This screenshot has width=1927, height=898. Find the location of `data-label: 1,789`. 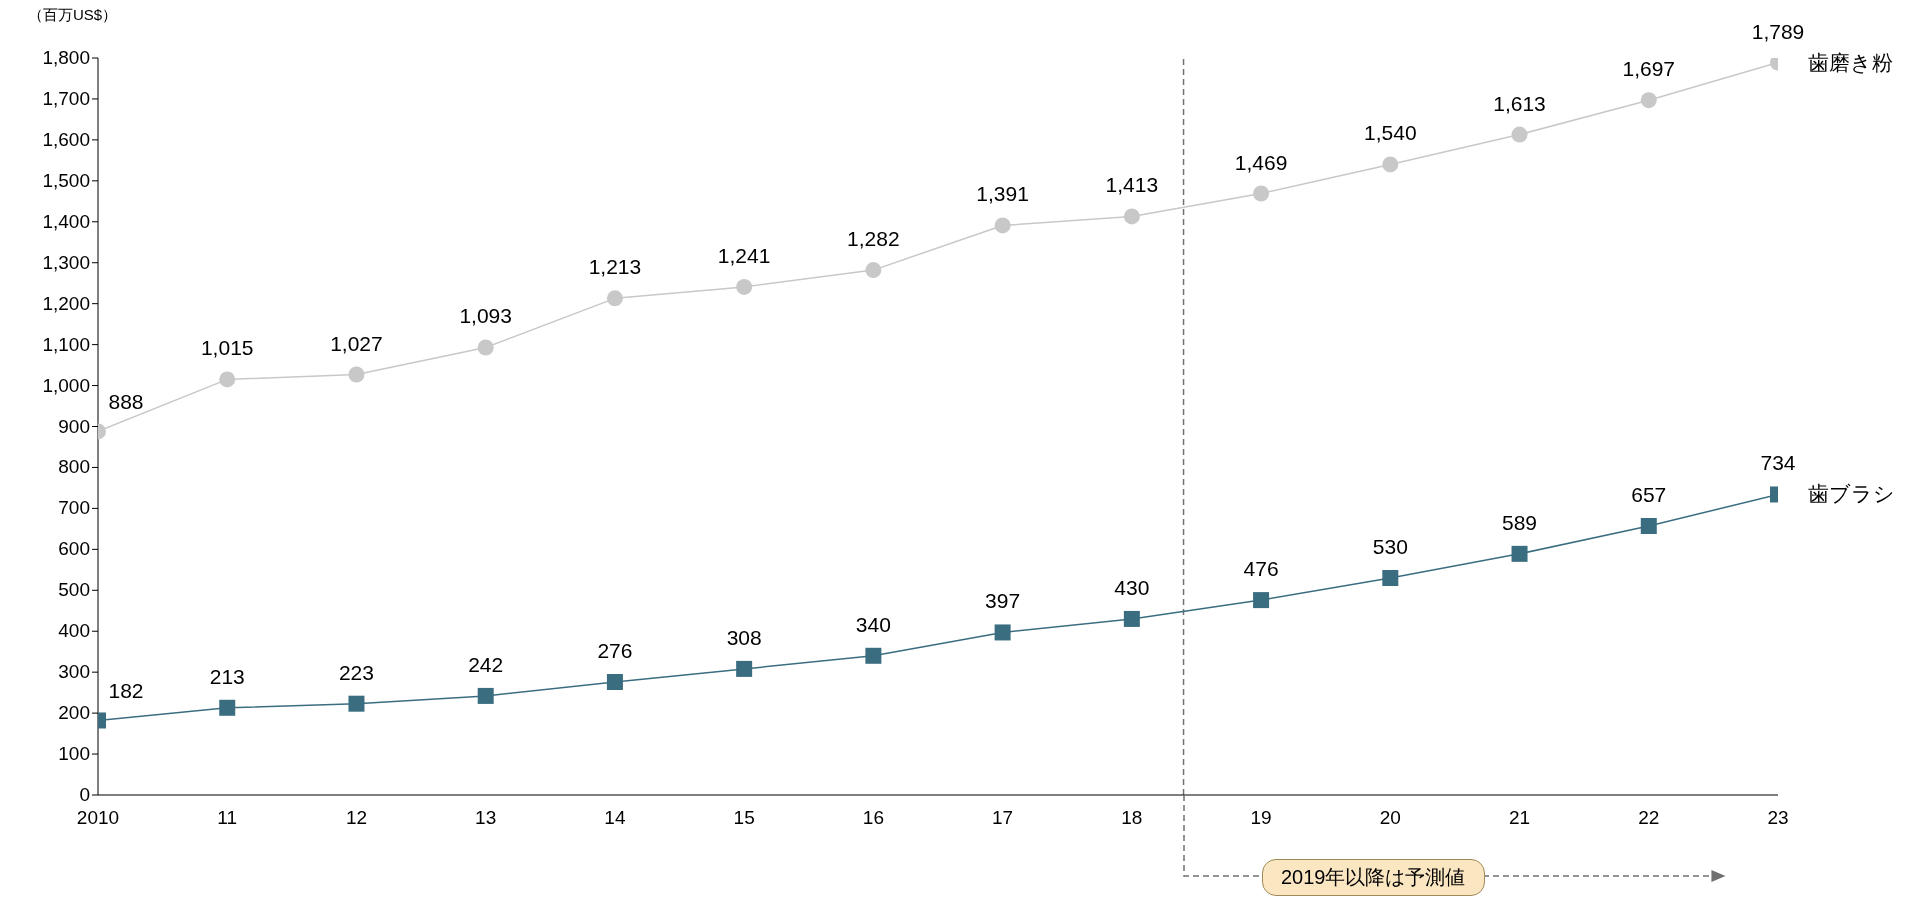

data-label: 1,789 is located at coordinates (1778, 31).